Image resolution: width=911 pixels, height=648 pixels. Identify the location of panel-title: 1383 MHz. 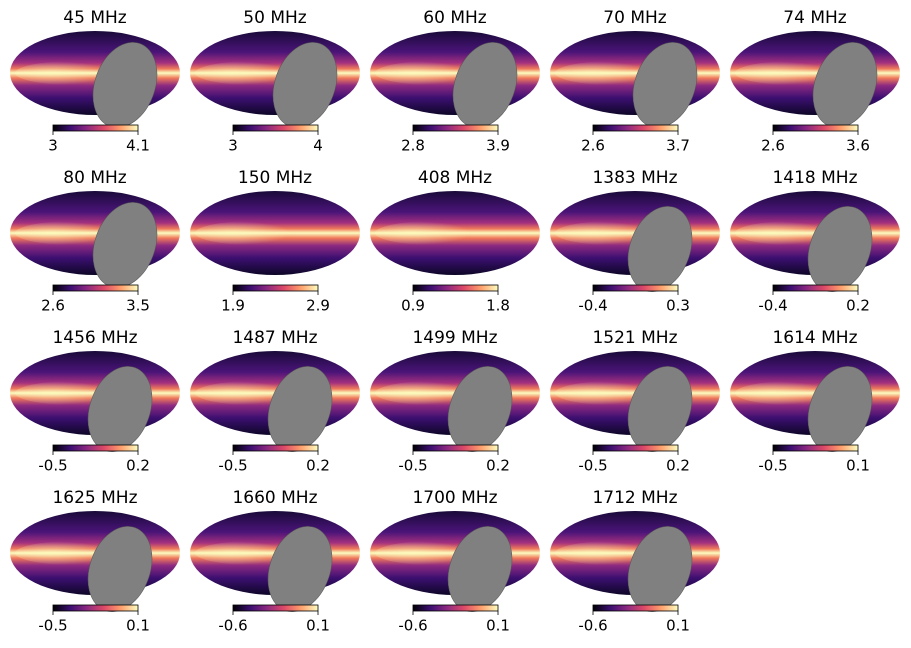
(634, 178).